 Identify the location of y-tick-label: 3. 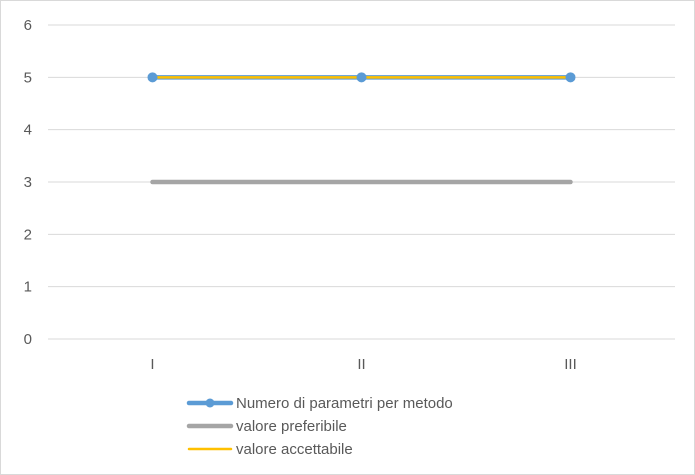
(28, 182).